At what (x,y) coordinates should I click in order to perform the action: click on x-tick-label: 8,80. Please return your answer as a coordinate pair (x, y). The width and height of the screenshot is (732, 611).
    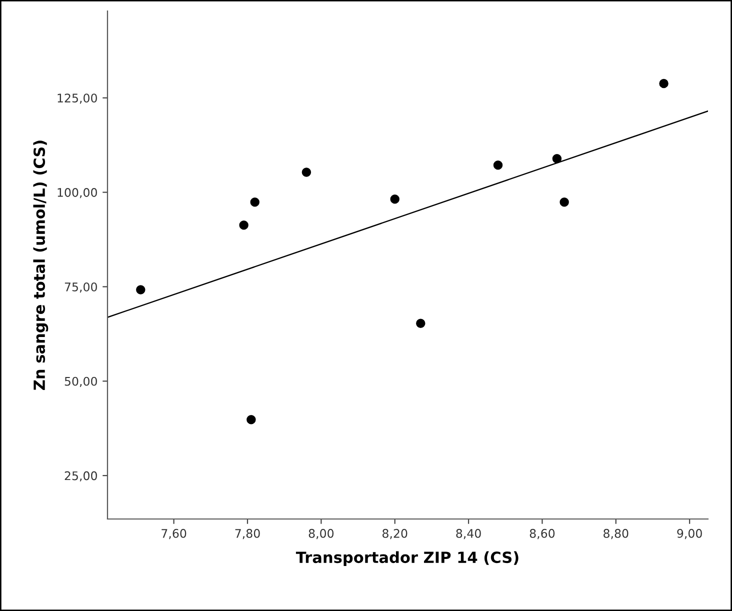
    Looking at the image, I should click on (616, 534).